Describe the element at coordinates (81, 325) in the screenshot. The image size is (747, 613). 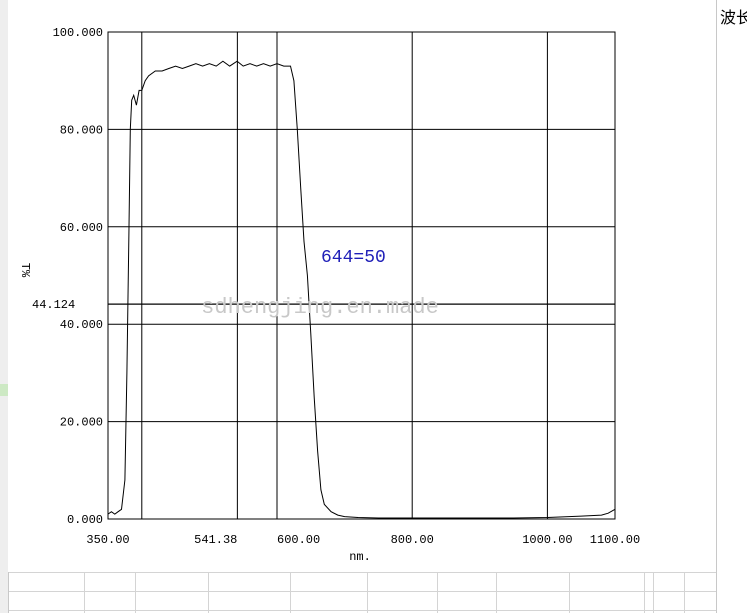
I see `y-tick-label: 40.000` at that location.